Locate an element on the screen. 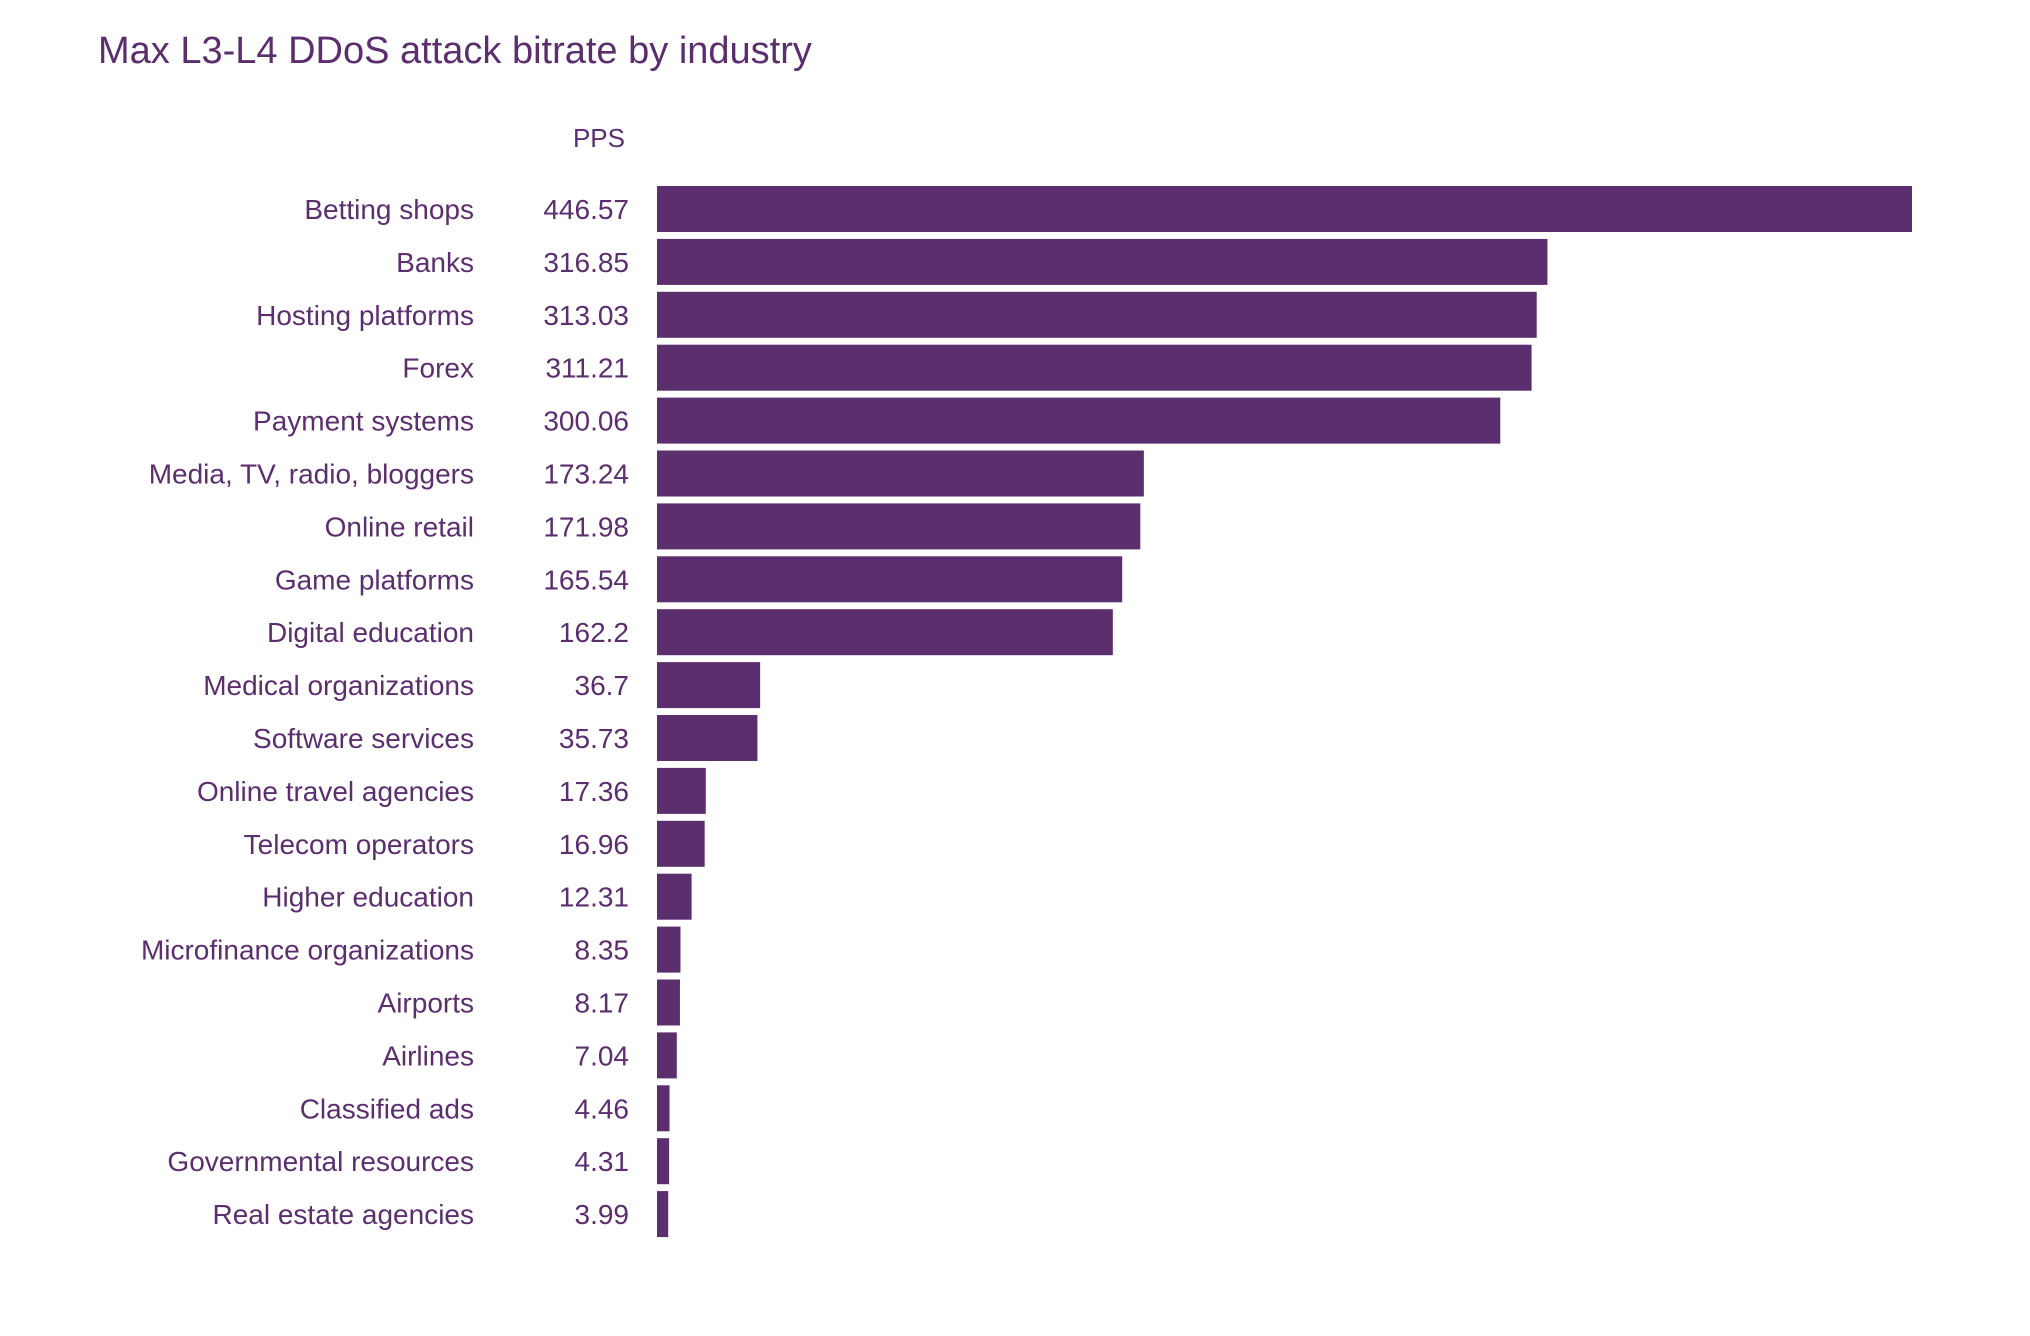 The width and height of the screenshot is (2030, 1336). value-label: 35.73 is located at coordinates (594, 738).